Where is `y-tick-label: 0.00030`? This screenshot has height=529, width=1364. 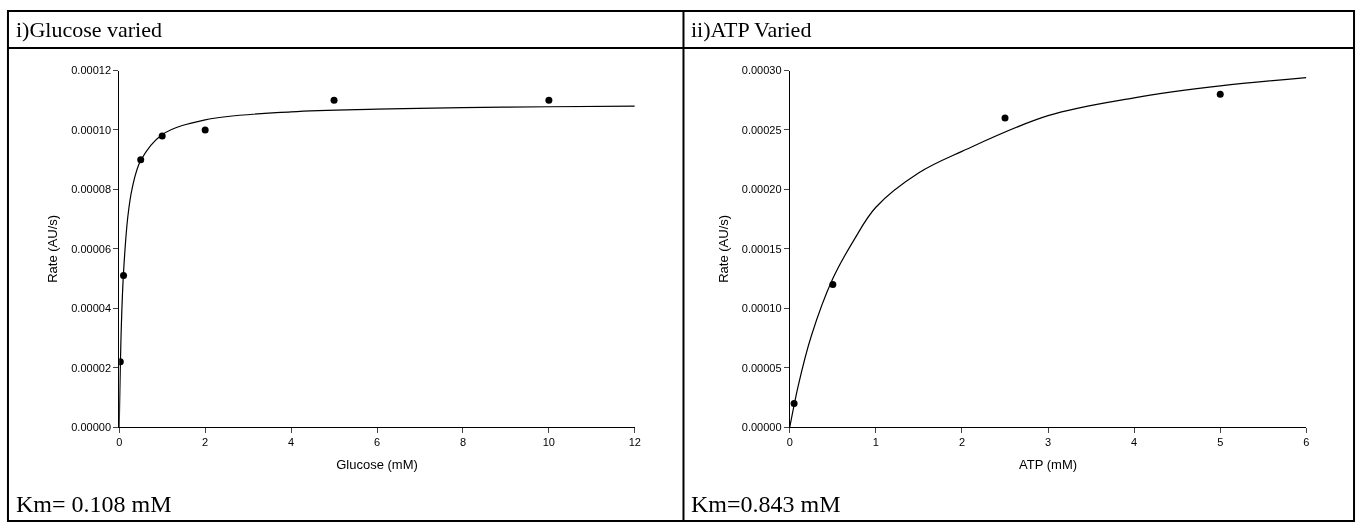
y-tick-label: 0.00030 is located at coordinates (761, 70).